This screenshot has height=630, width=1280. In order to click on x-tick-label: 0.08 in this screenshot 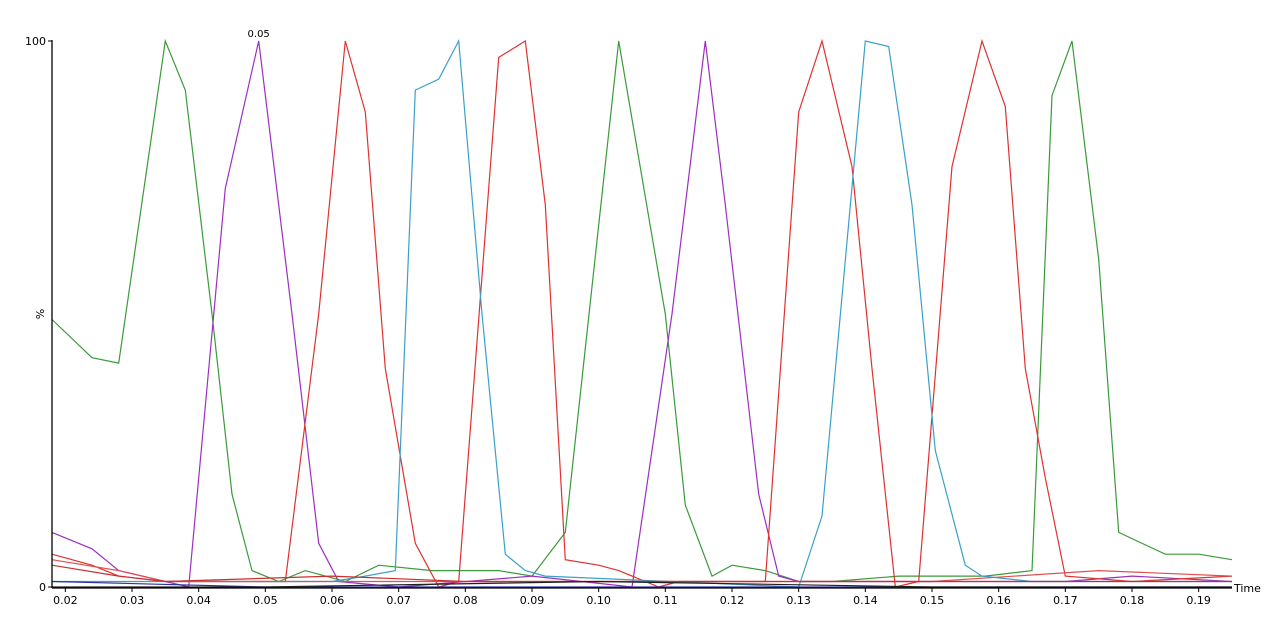, I will do `click(465, 600)`.